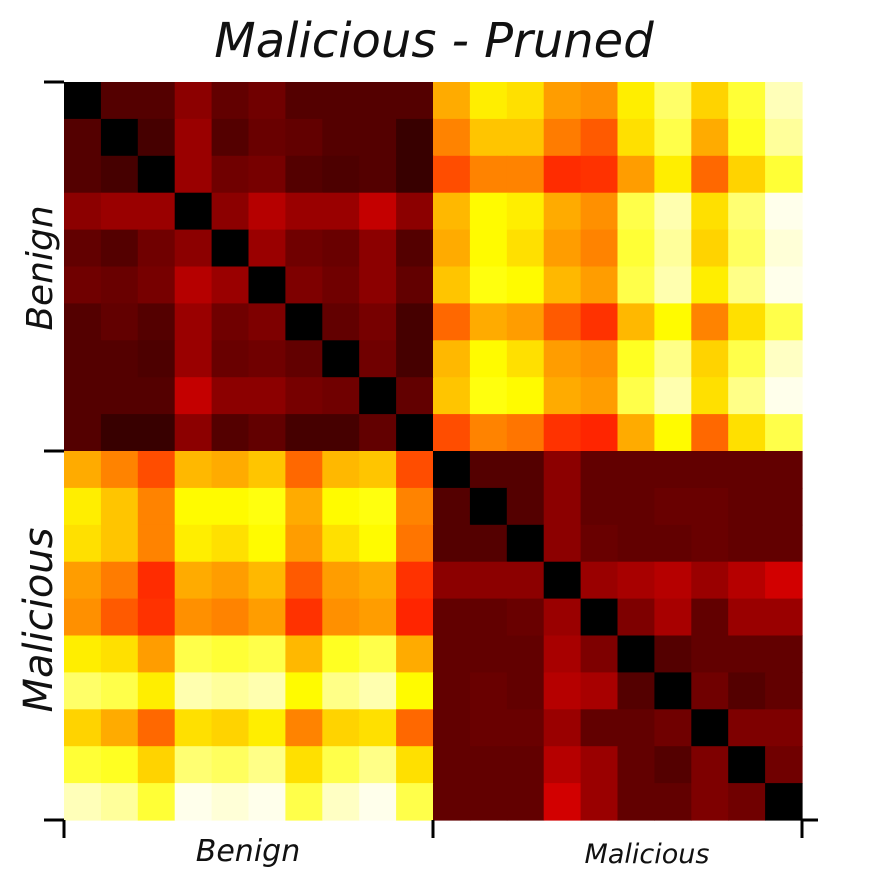  What do you see at coordinates (83, 211) in the screenshot?
I see `heatmap-cell-r3-c0` at bounding box center [83, 211].